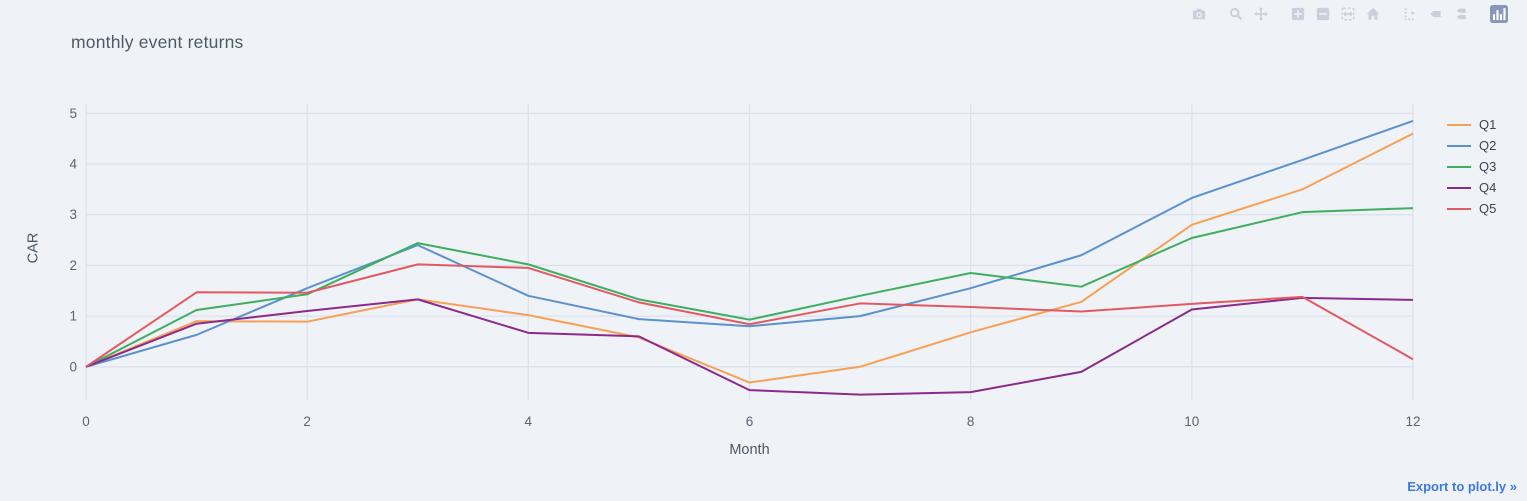  I want to click on reset-axes-button, so click(1373, 14).